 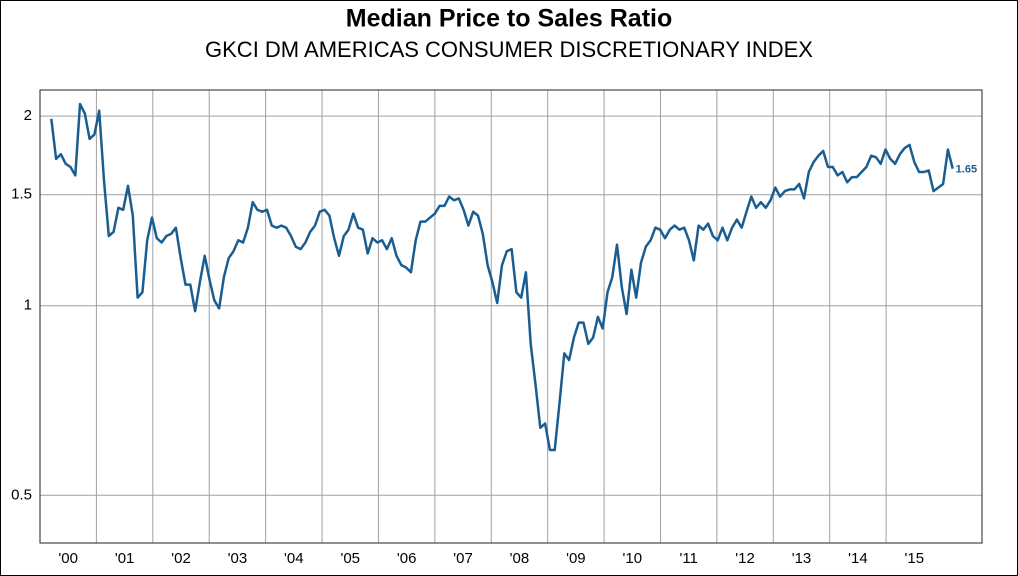 What do you see at coordinates (745, 558) in the screenshot?
I see `x-tick-label: '12` at bounding box center [745, 558].